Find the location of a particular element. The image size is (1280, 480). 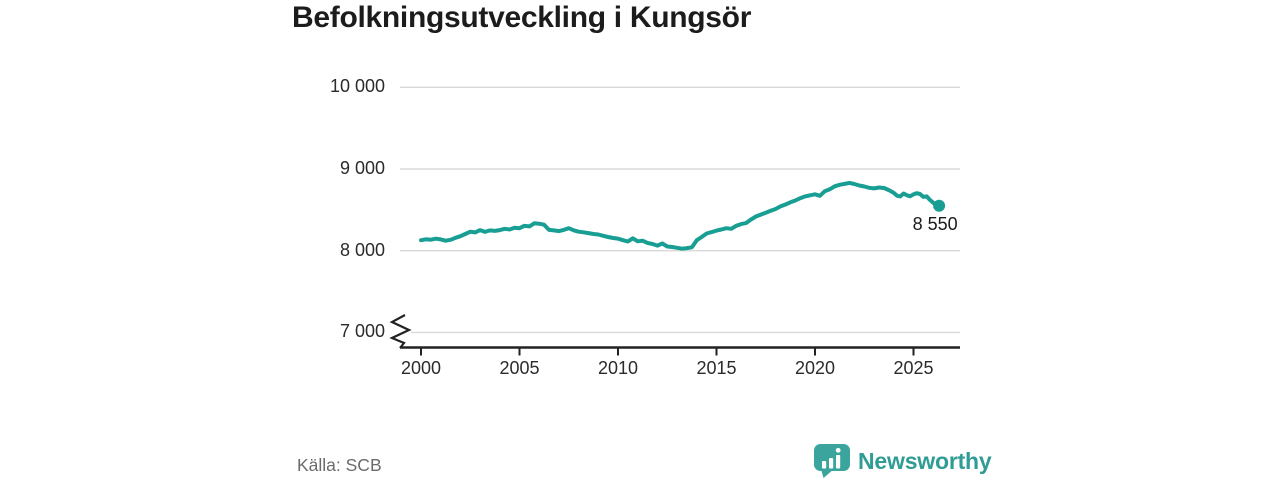

x-tick-label: 2025 is located at coordinates (913, 368).